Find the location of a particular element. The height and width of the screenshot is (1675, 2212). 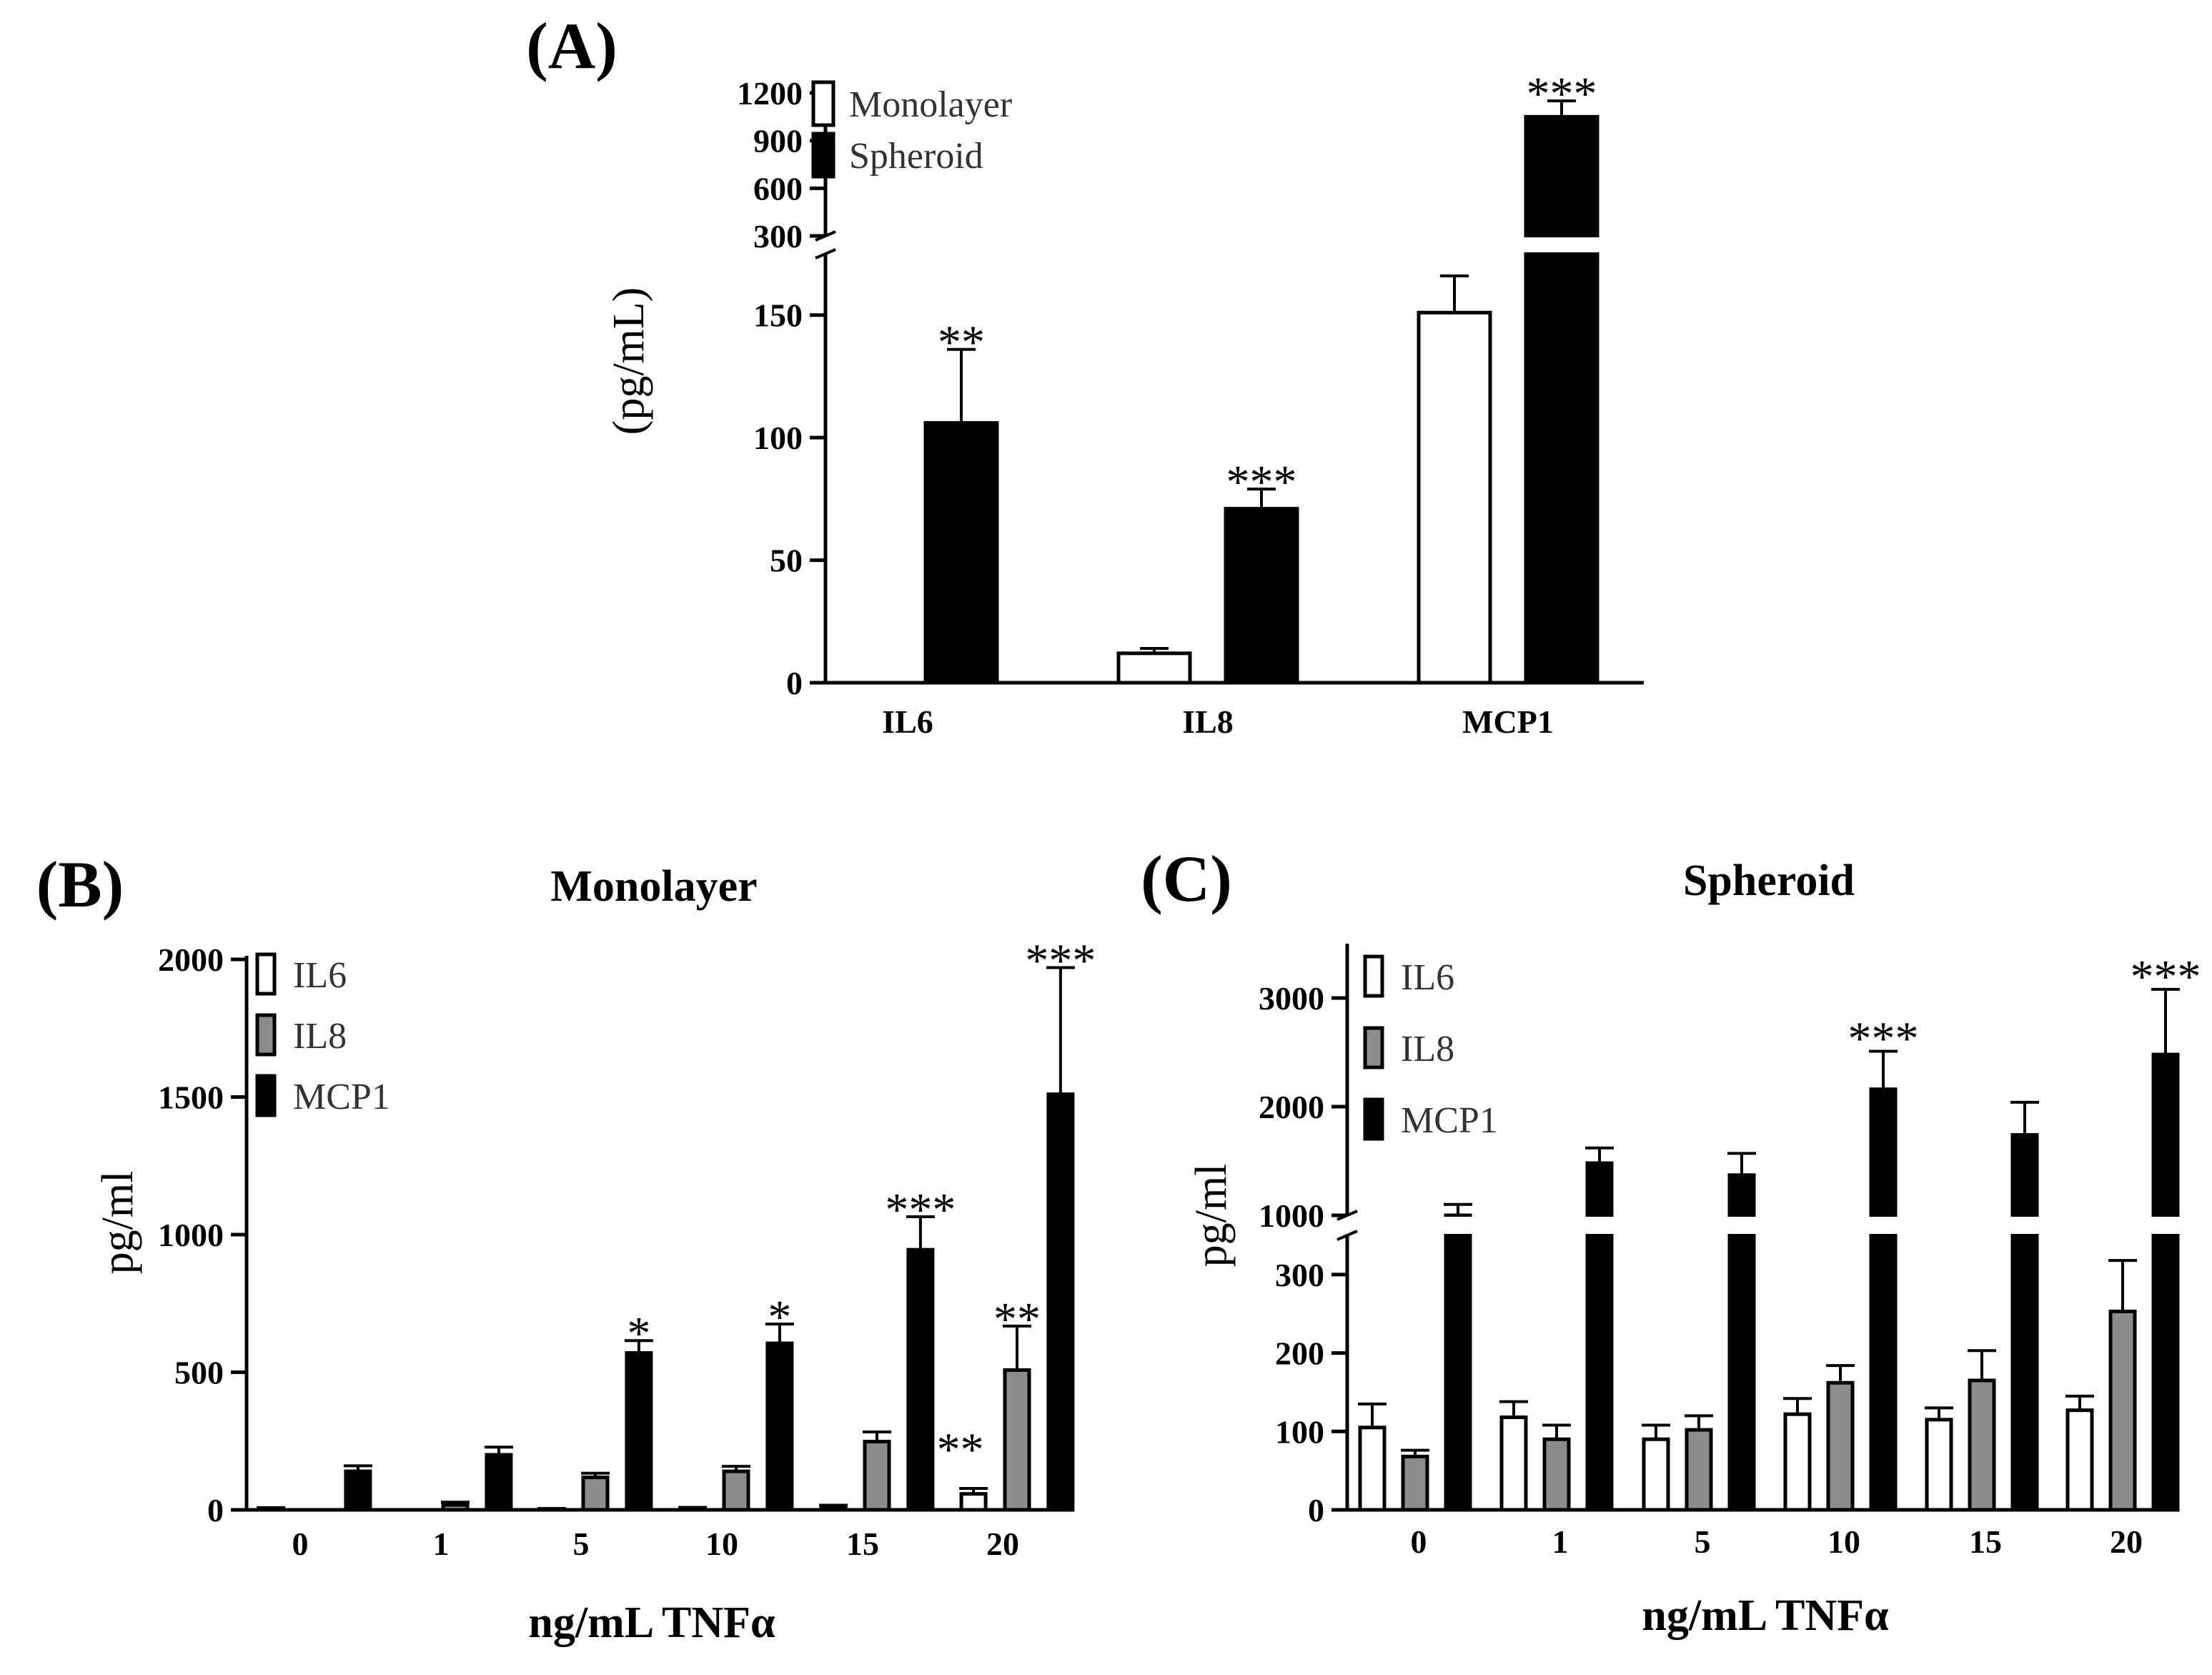

x-tick-label: 0 is located at coordinates (1419, 1541).